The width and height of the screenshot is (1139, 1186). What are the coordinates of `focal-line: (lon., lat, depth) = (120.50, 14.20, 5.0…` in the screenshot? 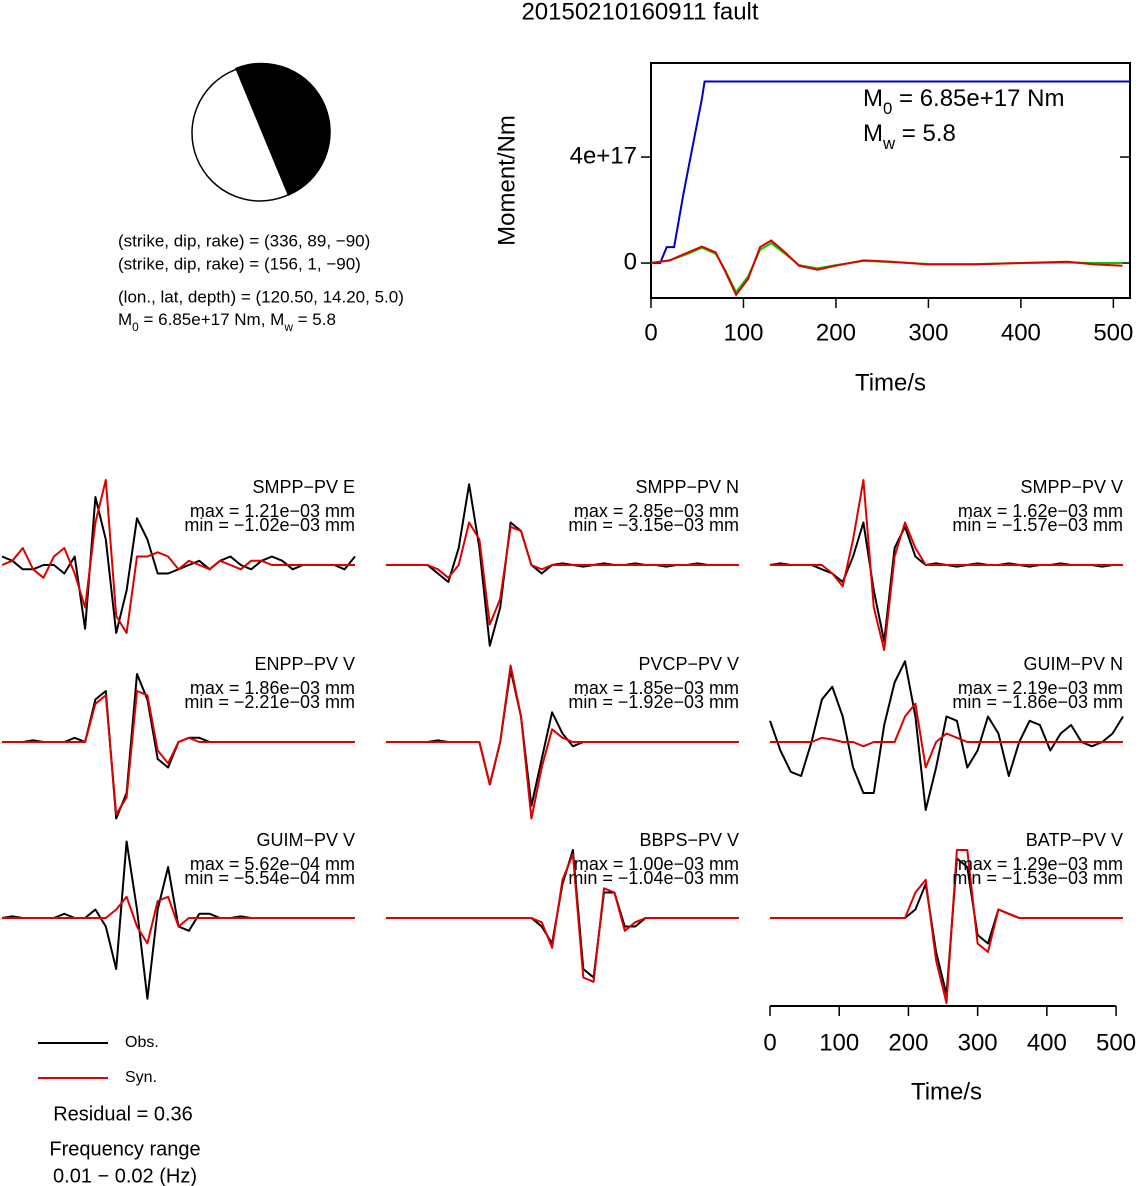 It's located at (261, 296).